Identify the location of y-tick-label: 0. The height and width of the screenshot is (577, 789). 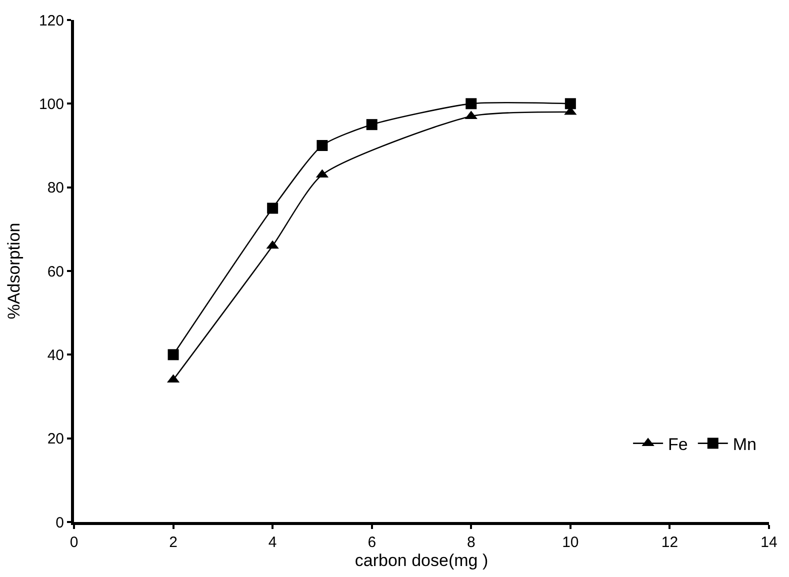
(60, 523).